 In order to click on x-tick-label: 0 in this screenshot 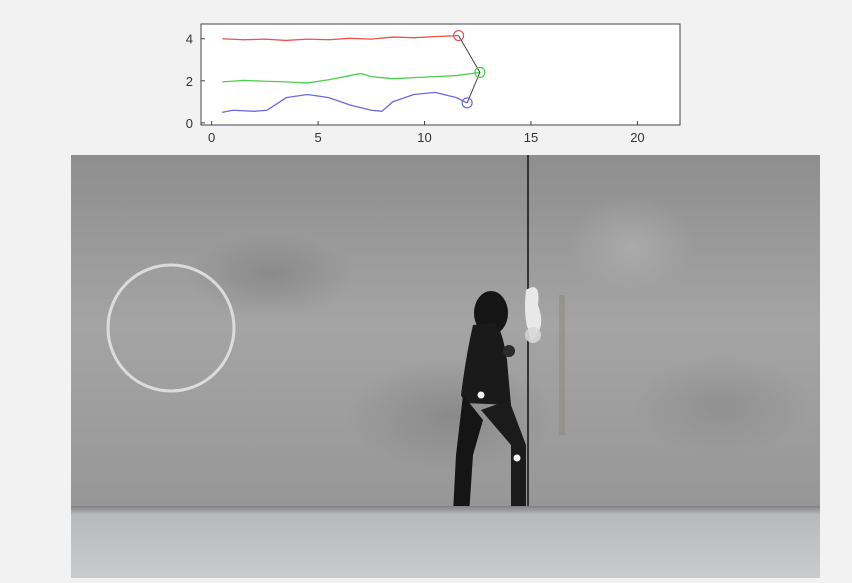, I will do `click(211, 137)`.